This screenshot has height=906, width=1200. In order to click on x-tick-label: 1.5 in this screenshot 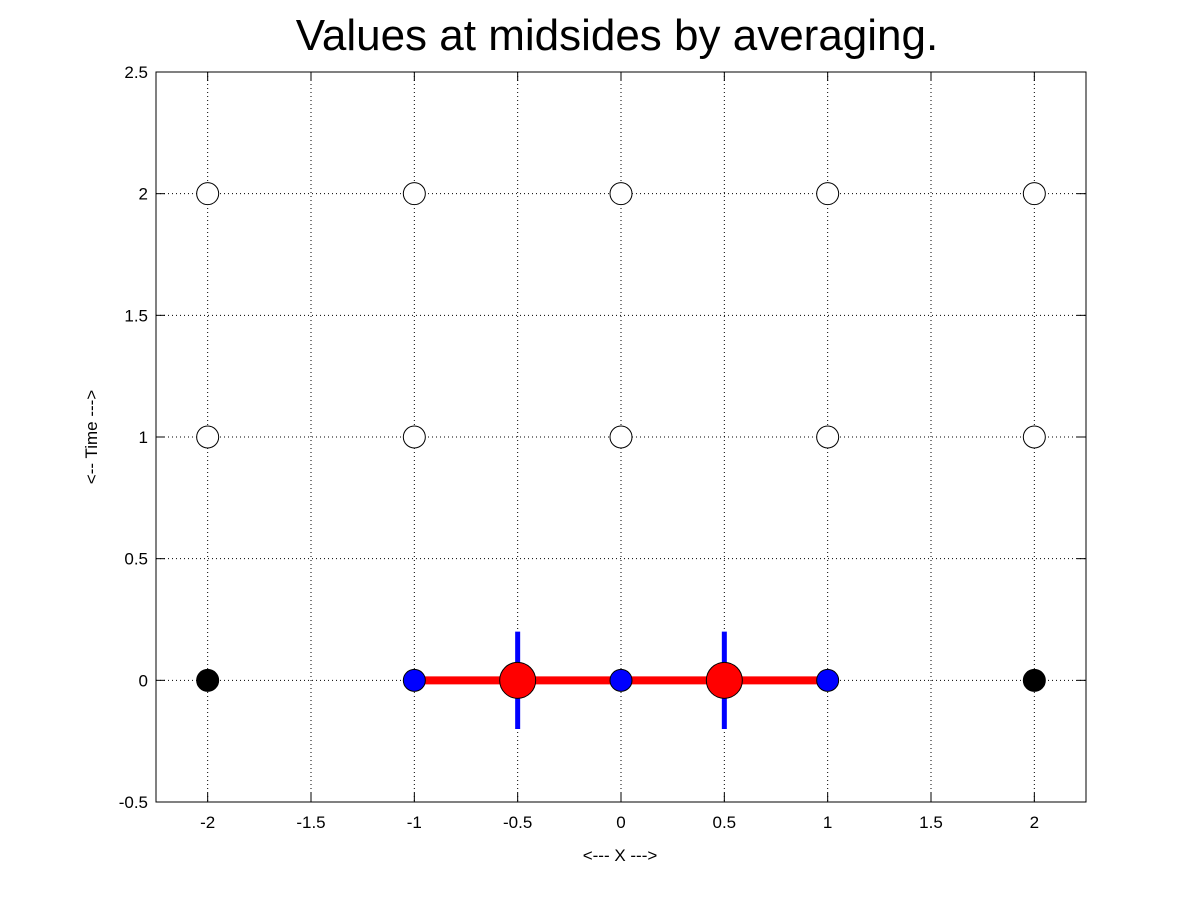, I will do `click(931, 822)`.